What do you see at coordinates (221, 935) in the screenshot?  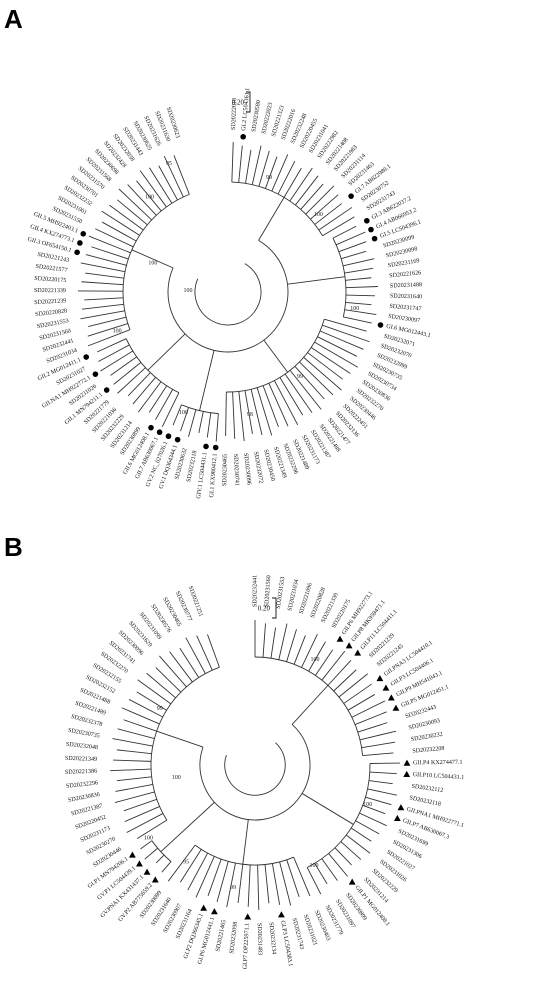 I see `sample-label: SD20221465` at bounding box center [221, 935].